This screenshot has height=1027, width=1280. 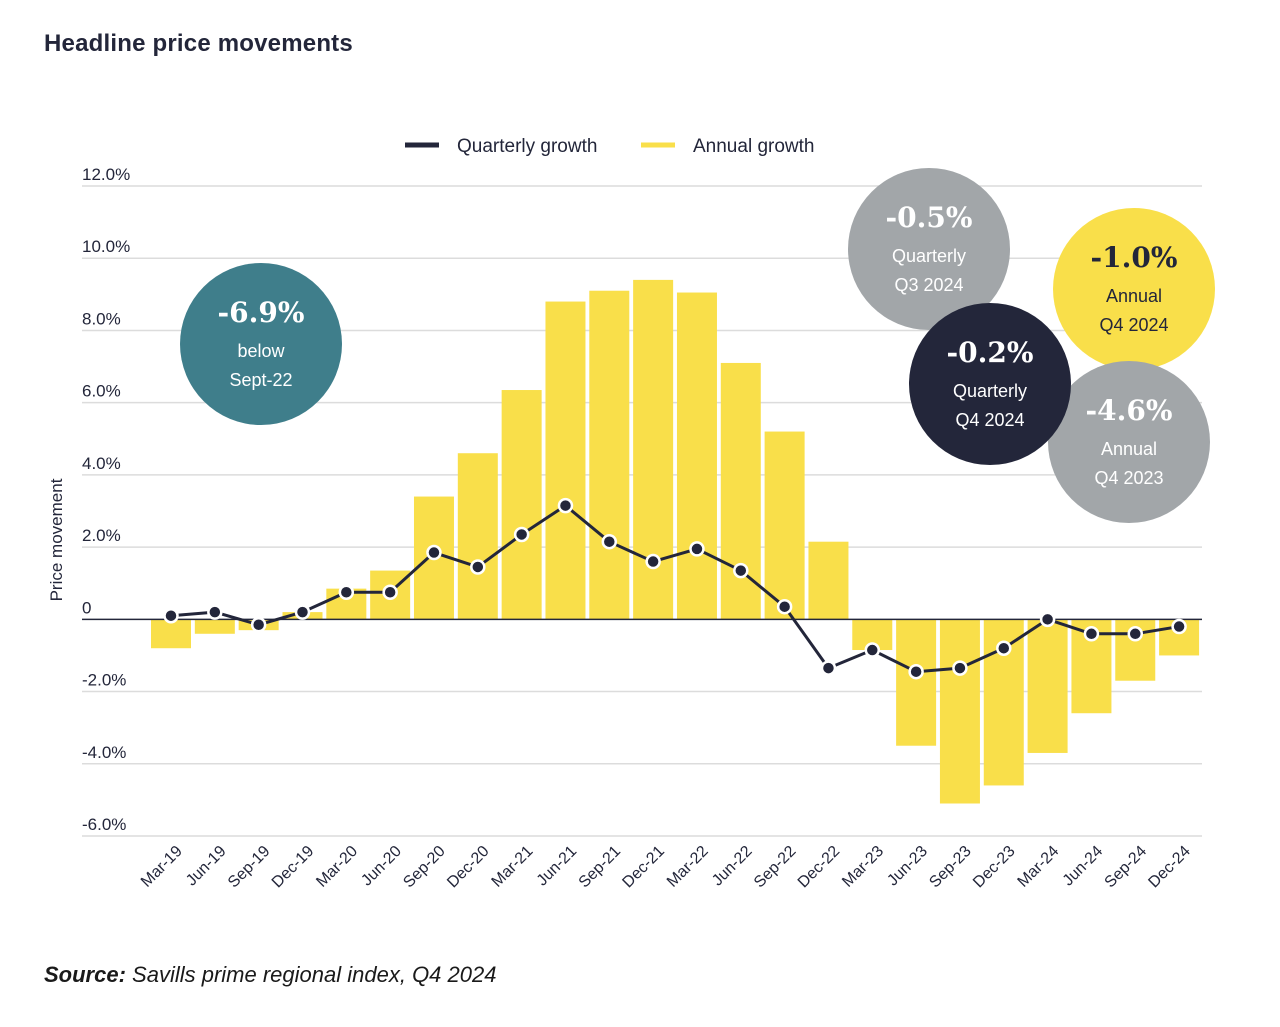 I want to click on callout-annual-q4-2023: -4.6% Annual Q4 2023, so click(x=1129, y=442).